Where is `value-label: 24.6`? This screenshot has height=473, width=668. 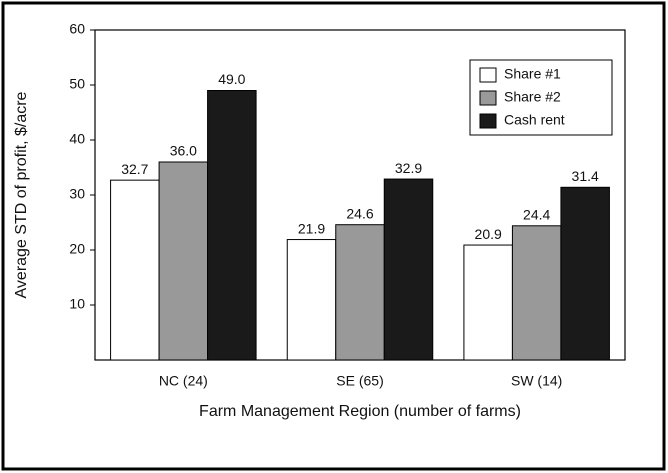
value-label: 24.6 is located at coordinates (359, 213).